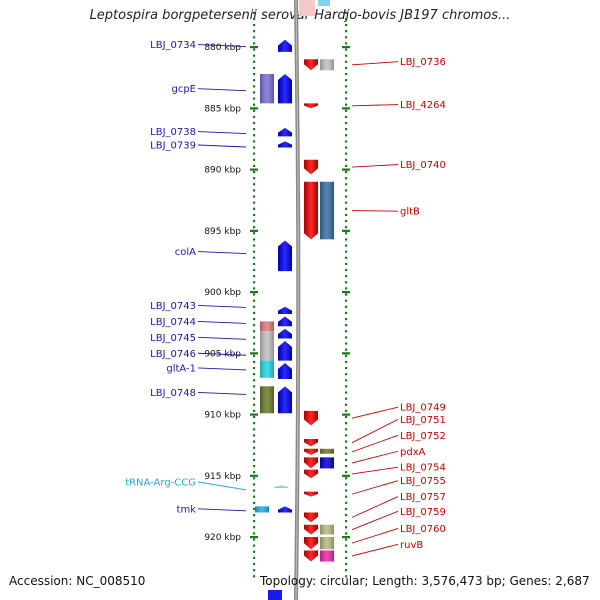 This screenshot has height=600, width=600. What do you see at coordinates (222, 90) in the screenshot?
I see `leader-line-gcpe` at bounding box center [222, 90].